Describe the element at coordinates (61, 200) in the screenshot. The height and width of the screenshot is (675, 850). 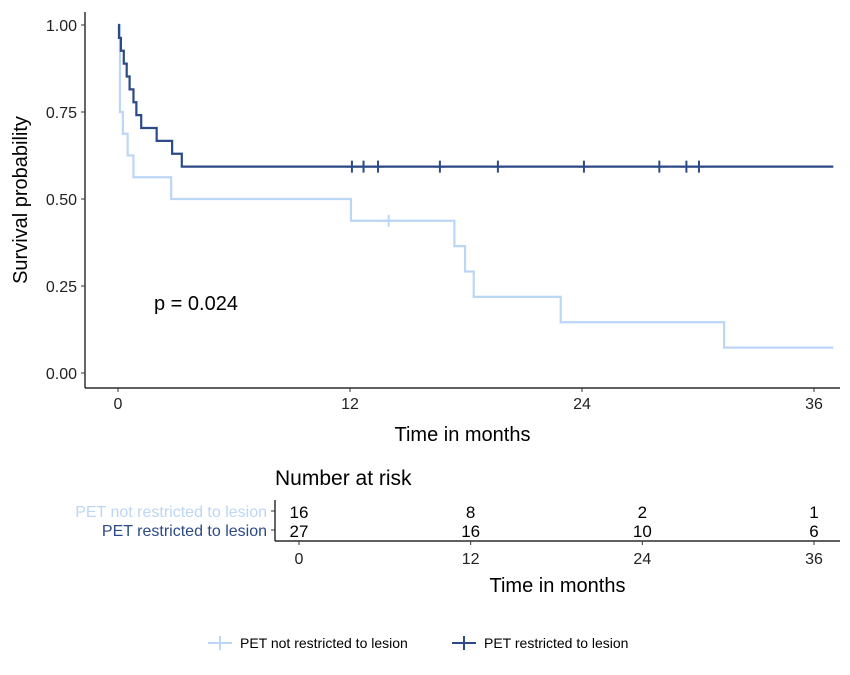
I see `y-tick-label: 0.50` at that location.